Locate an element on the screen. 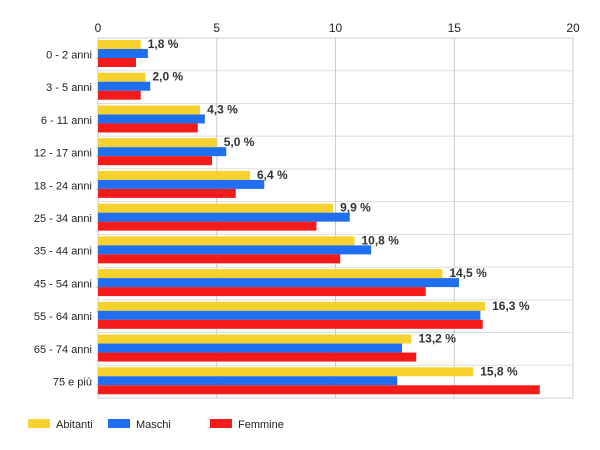 This screenshot has width=600, height=450. legend-label: Femmine is located at coordinates (261, 425).